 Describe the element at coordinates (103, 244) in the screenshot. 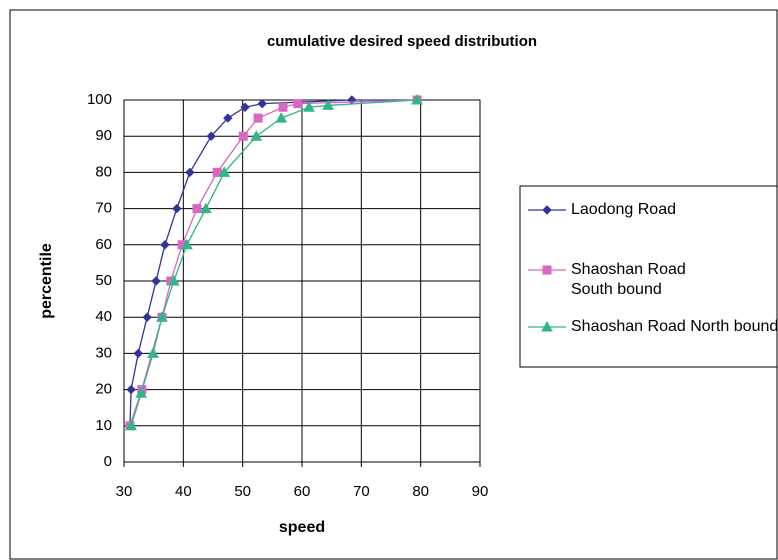

I see `y-tick-label: 60` at that location.